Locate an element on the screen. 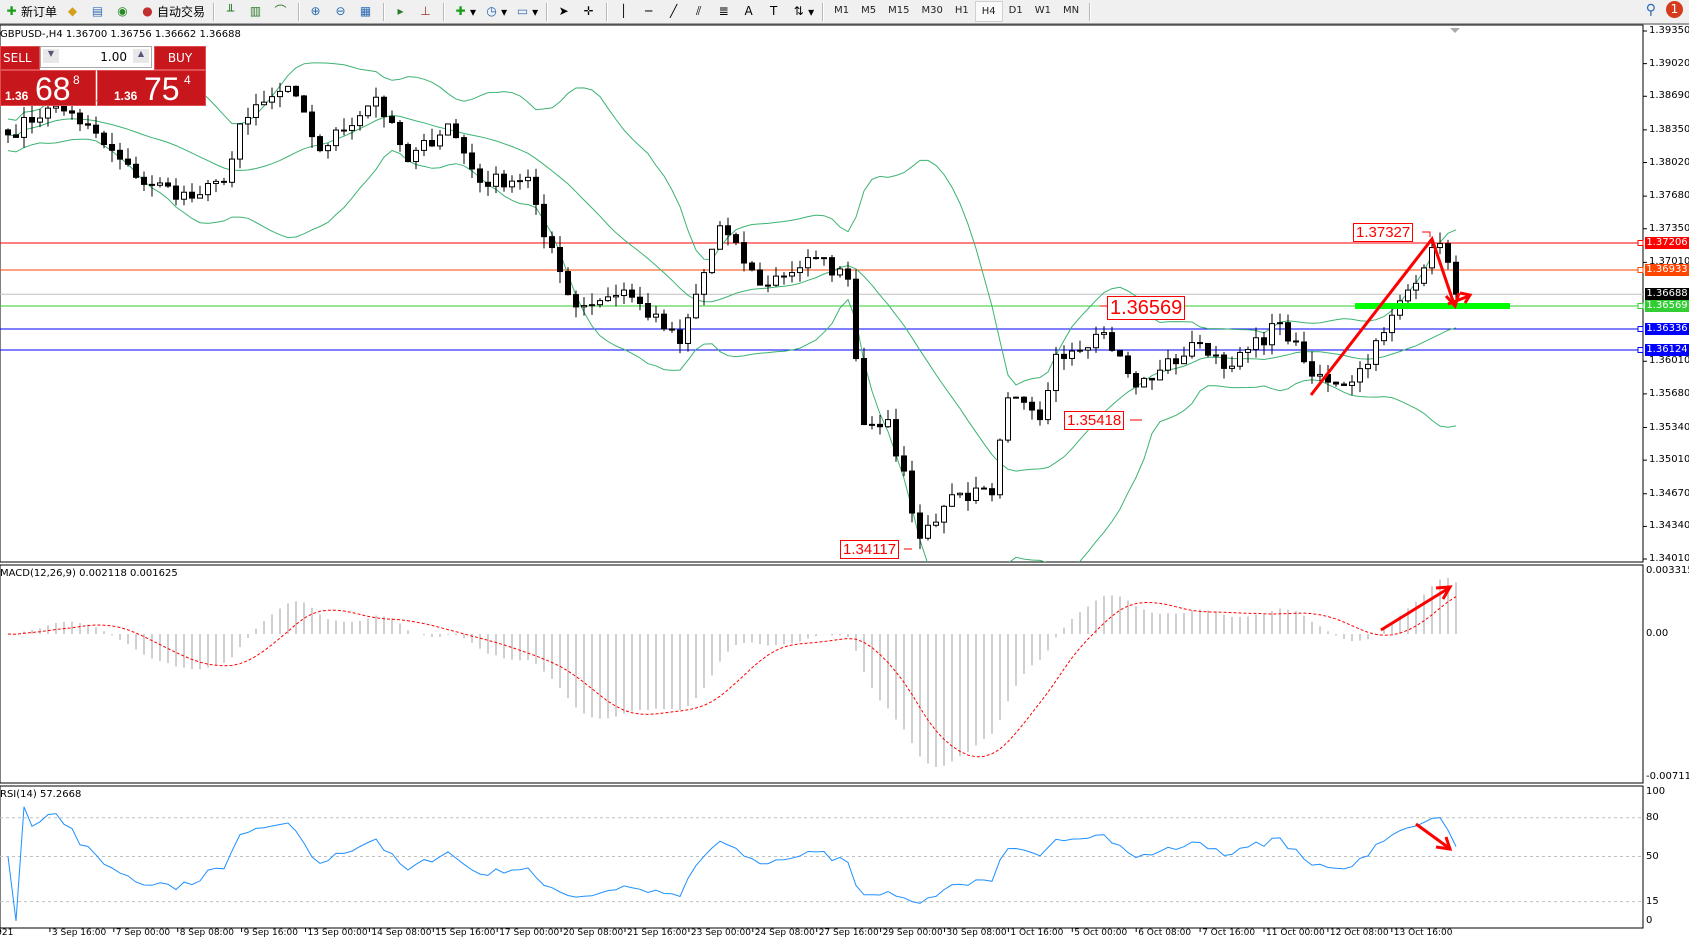 The height and width of the screenshot is (940, 1689). timeframe-d1: D1 is located at coordinates (1015, 10).